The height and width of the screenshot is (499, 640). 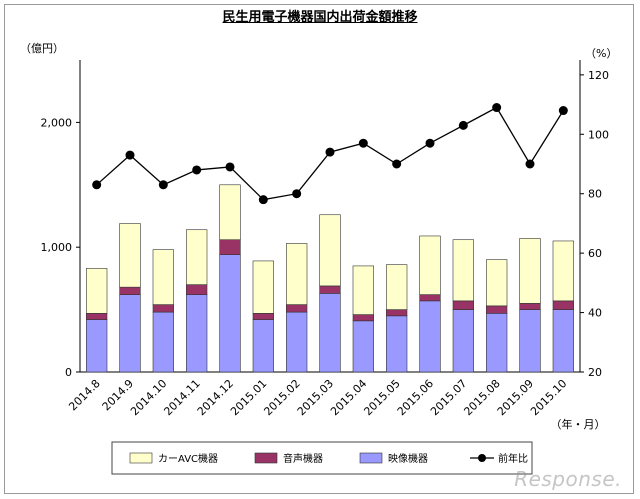 What do you see at coordinates (595, 194) in the screenshot?
I see `right-tick-label: 80` at bounding box center [595, 194].